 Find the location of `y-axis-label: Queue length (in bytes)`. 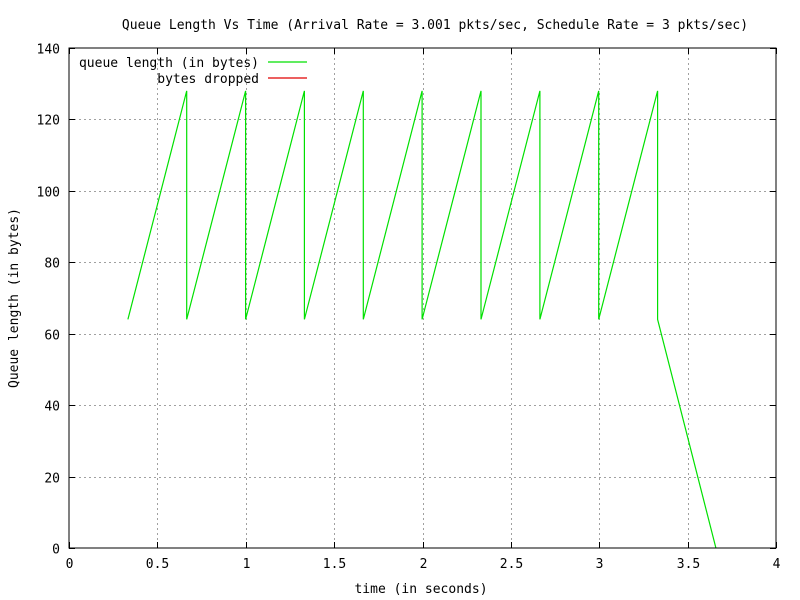

y-axis-label: Queue length (in bytes) is located at coordinates (14, 298).